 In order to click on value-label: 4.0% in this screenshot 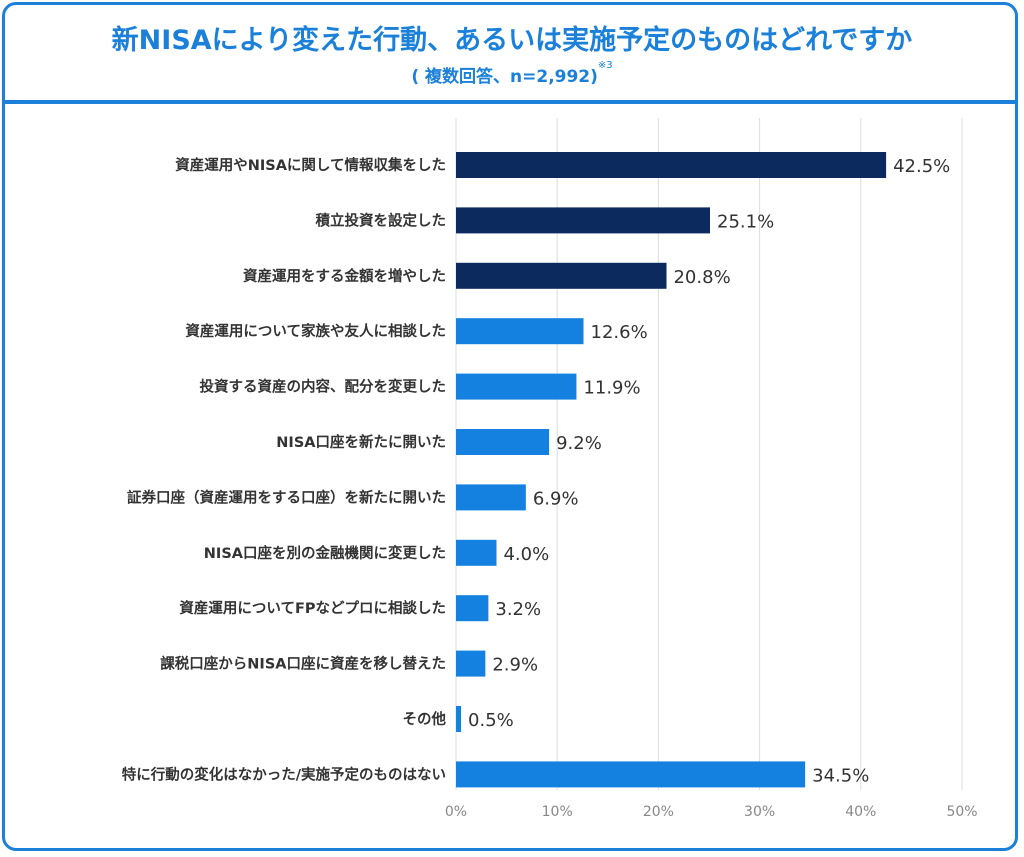, I will do `click(526, 554)`.